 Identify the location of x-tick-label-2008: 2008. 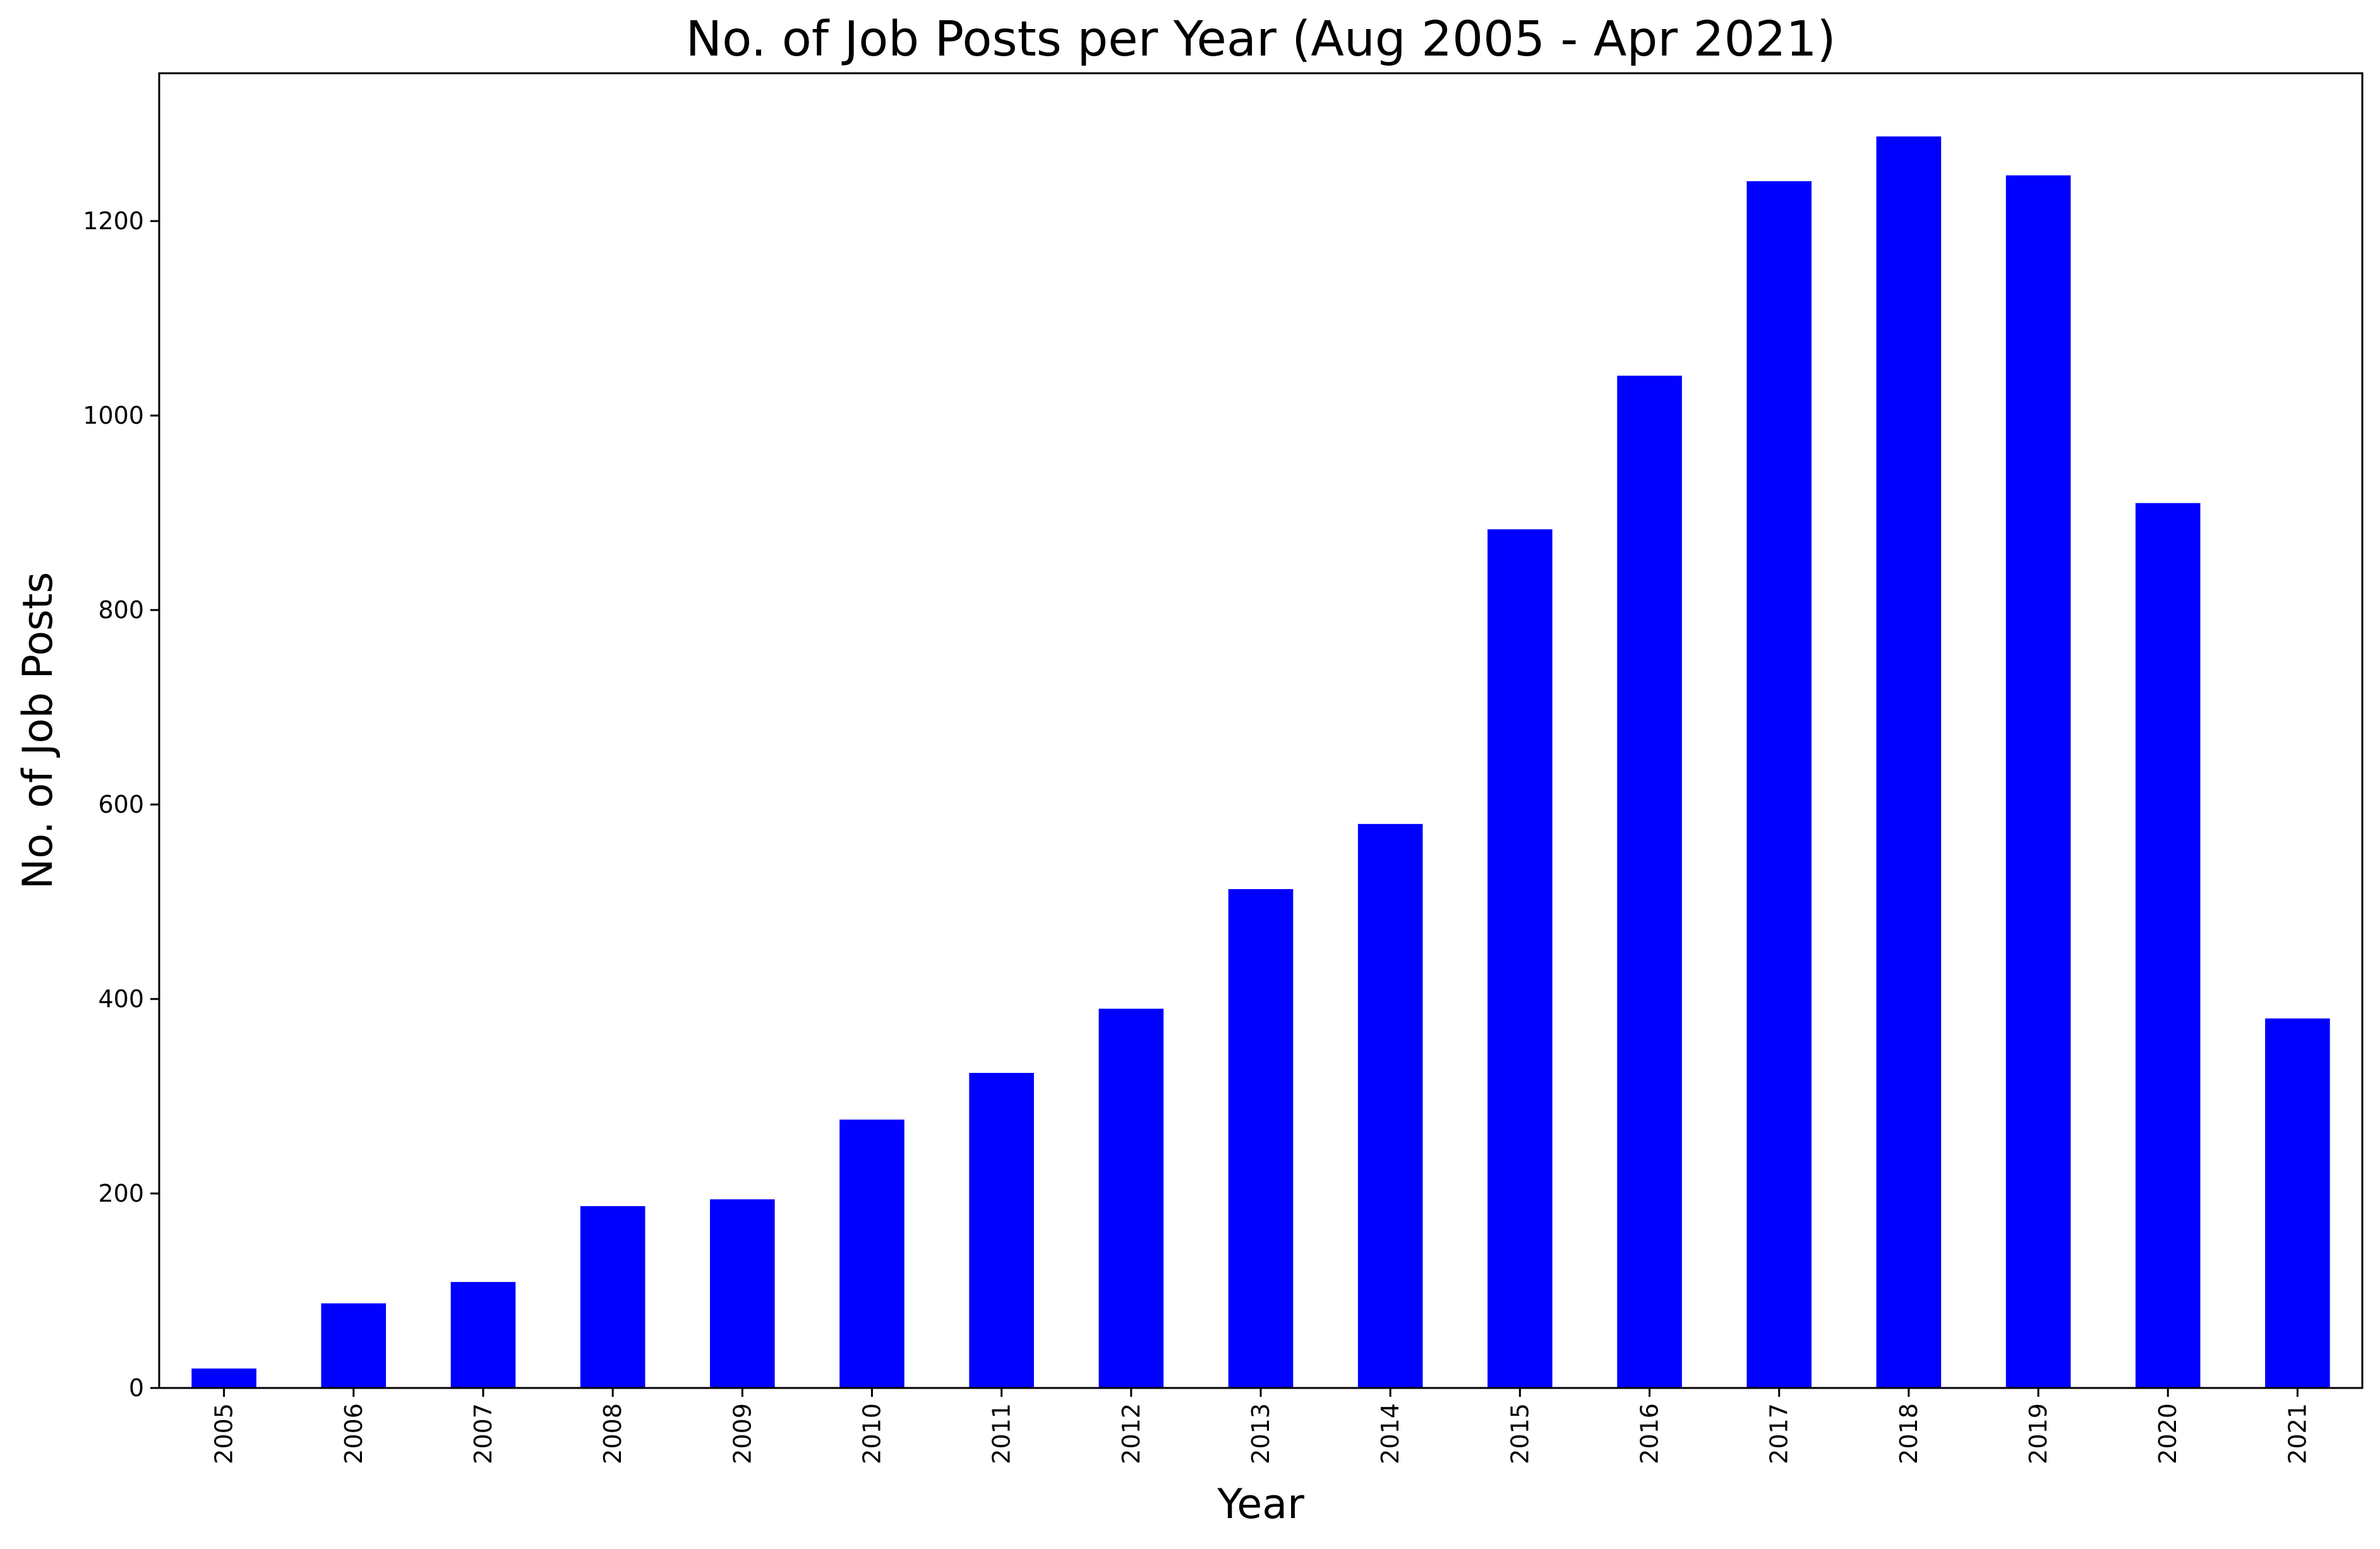
(613, 1434).